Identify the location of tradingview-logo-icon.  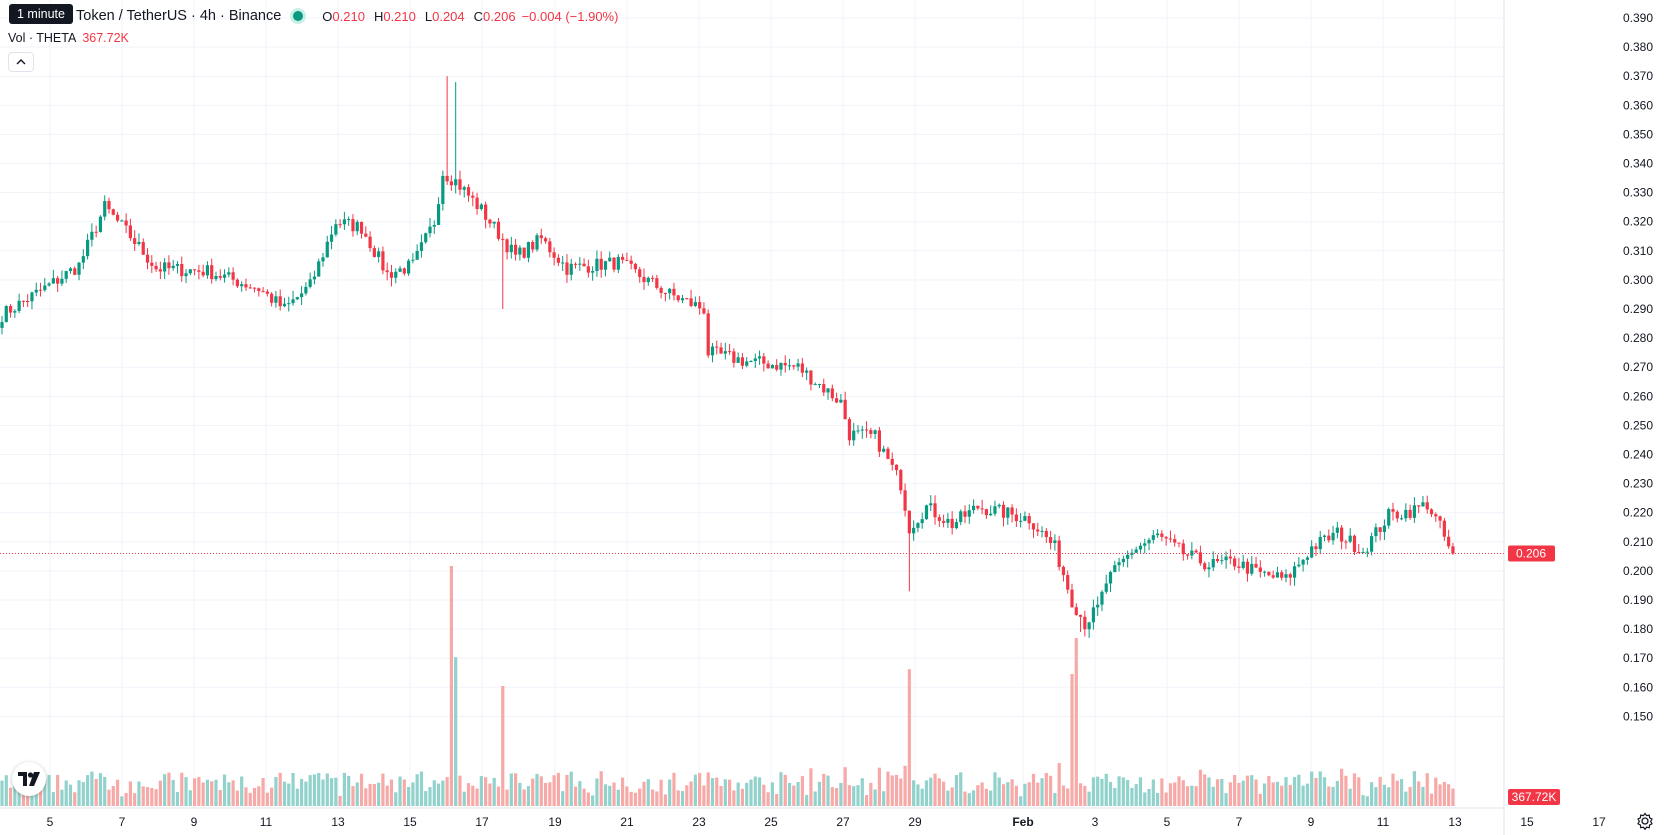
(29, 779).